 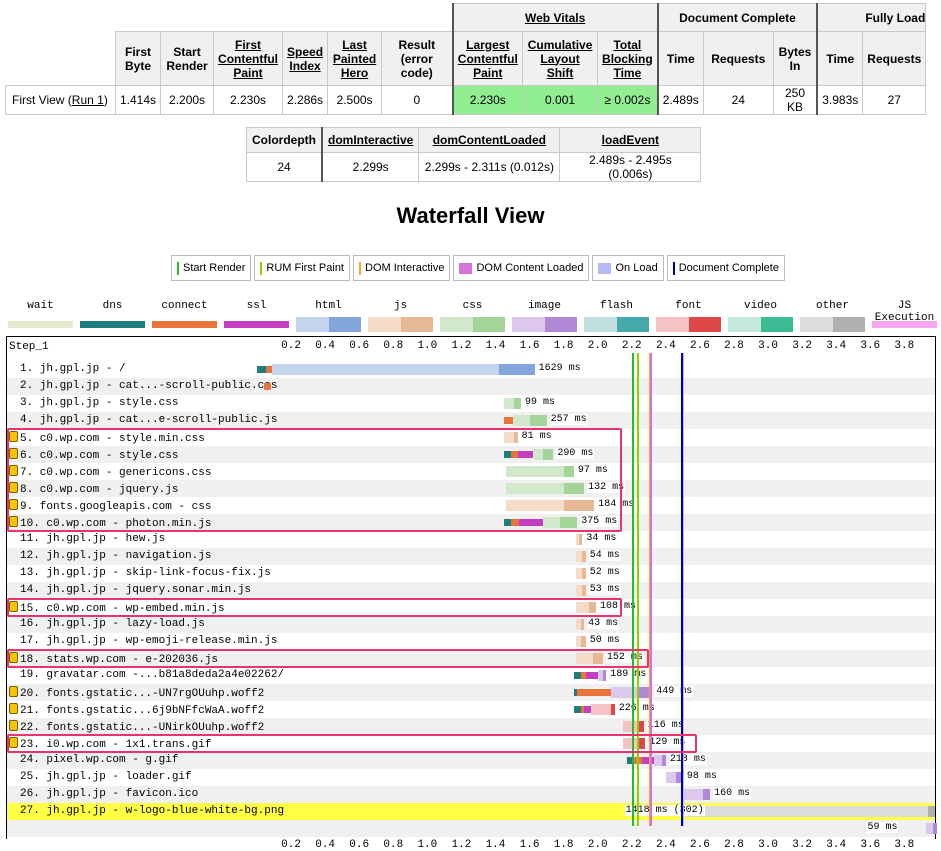 What do you see at coordinates (110, 556) in the screenshot?
I see `request-label: 12. jh.gpl.jp - navigation.js` at bounding box center [110, 556].